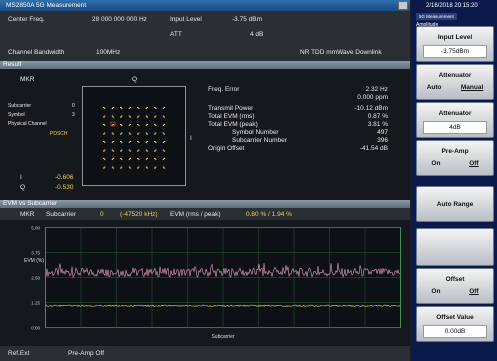 The width and height of the screenshot is (497, 361). What do you see at coordinates (35, 328) in the screenshot?
I see `y-tick-label: 0.00` at bounding box center [35, 328].